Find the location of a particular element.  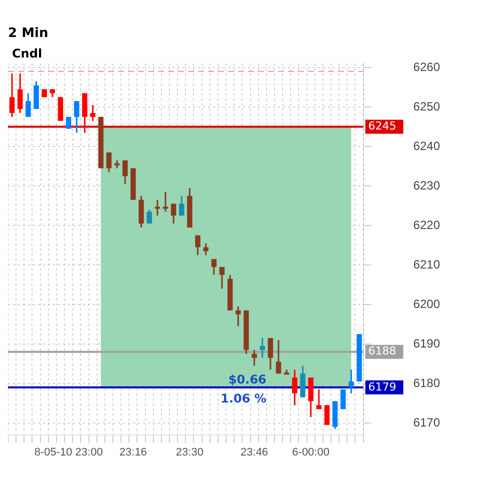

y-tick-label: 6170 is located at coordinates (426, 422).